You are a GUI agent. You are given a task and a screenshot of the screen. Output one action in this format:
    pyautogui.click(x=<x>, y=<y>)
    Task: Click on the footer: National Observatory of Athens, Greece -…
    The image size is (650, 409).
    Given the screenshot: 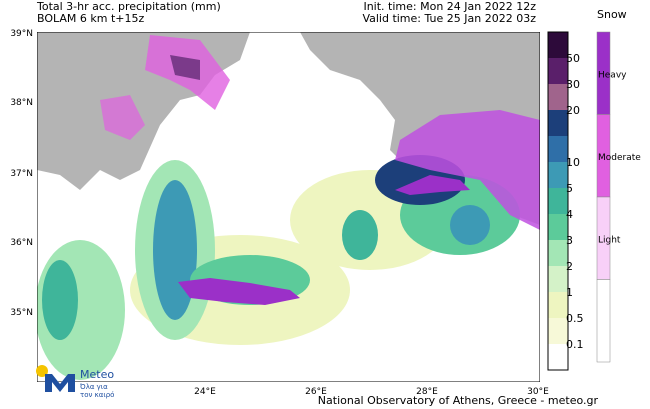 What is the action you would take?
    pyautogui.click(x=458, y=400)
    